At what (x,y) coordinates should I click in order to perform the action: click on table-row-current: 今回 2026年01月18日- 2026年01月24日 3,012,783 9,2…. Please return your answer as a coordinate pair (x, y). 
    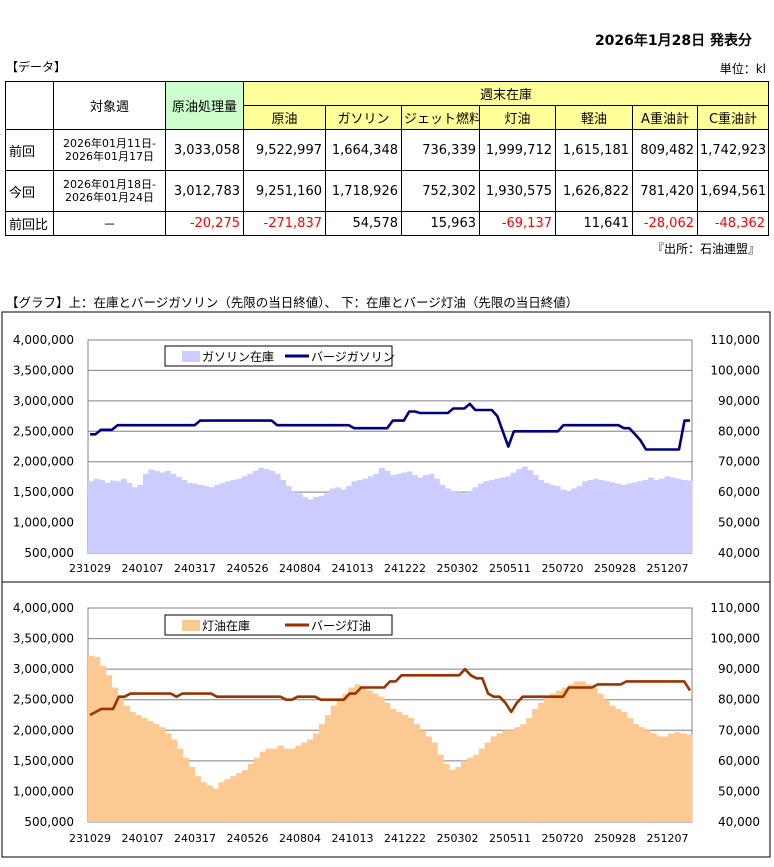
    Looking at the image, I should click on (387, 191).